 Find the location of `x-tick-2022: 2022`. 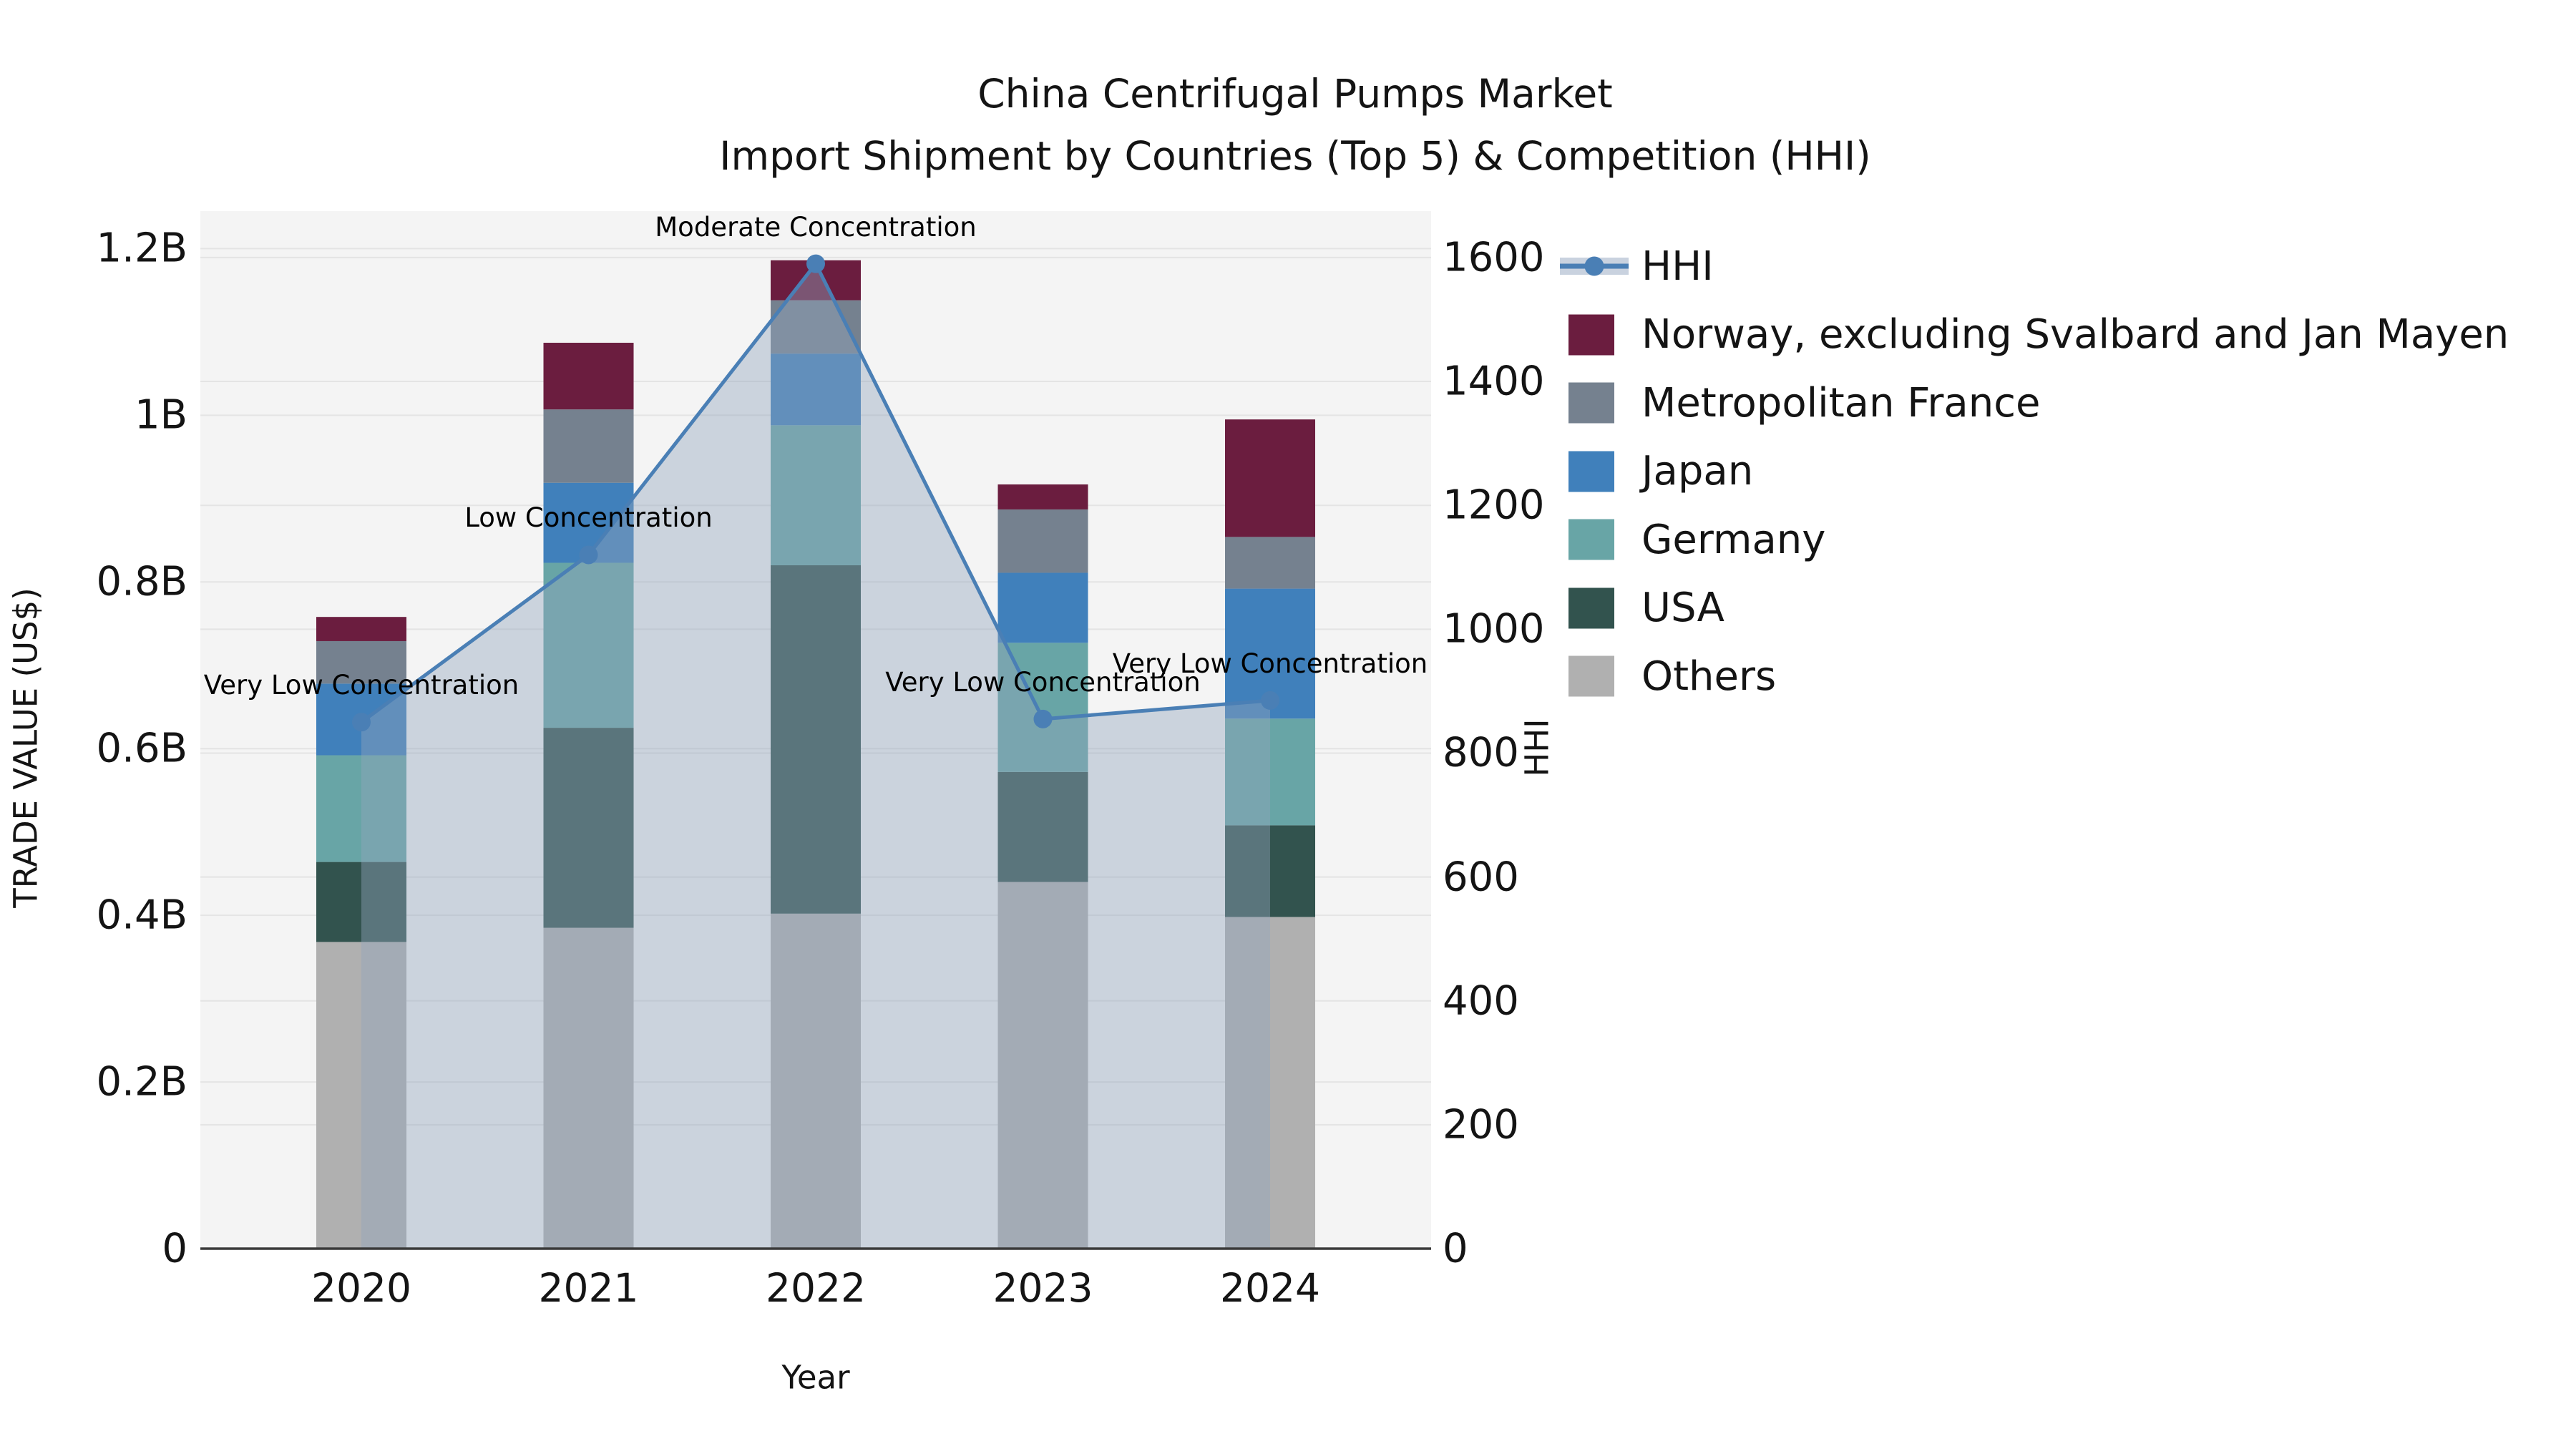

x-tick-2022: 2022 is located at coordinates (816, 1288).